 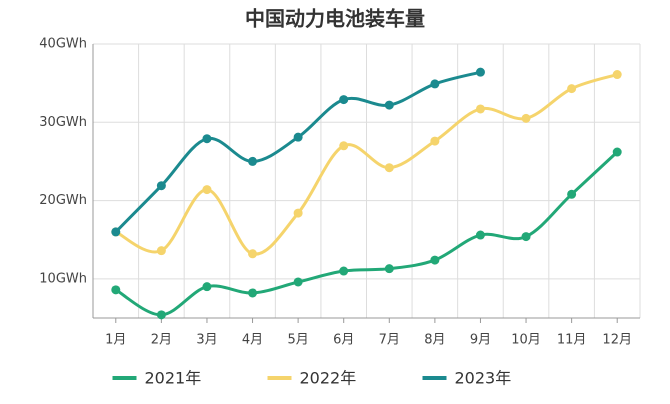 I want to click on y-tick-label: 30GWh, so click(x=63, y=122).